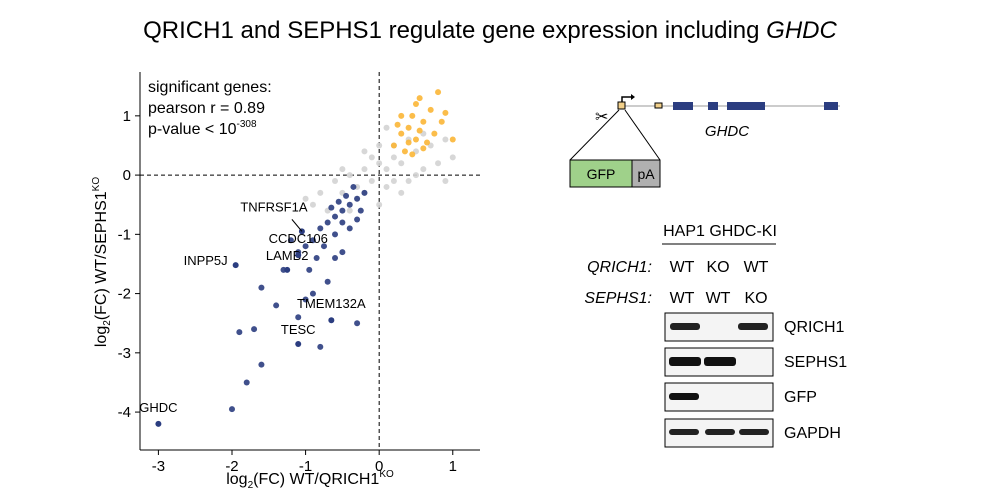 This screenshot has width=1000, height=500. I want to click on stats-exponent: -308, so click(247, 124).